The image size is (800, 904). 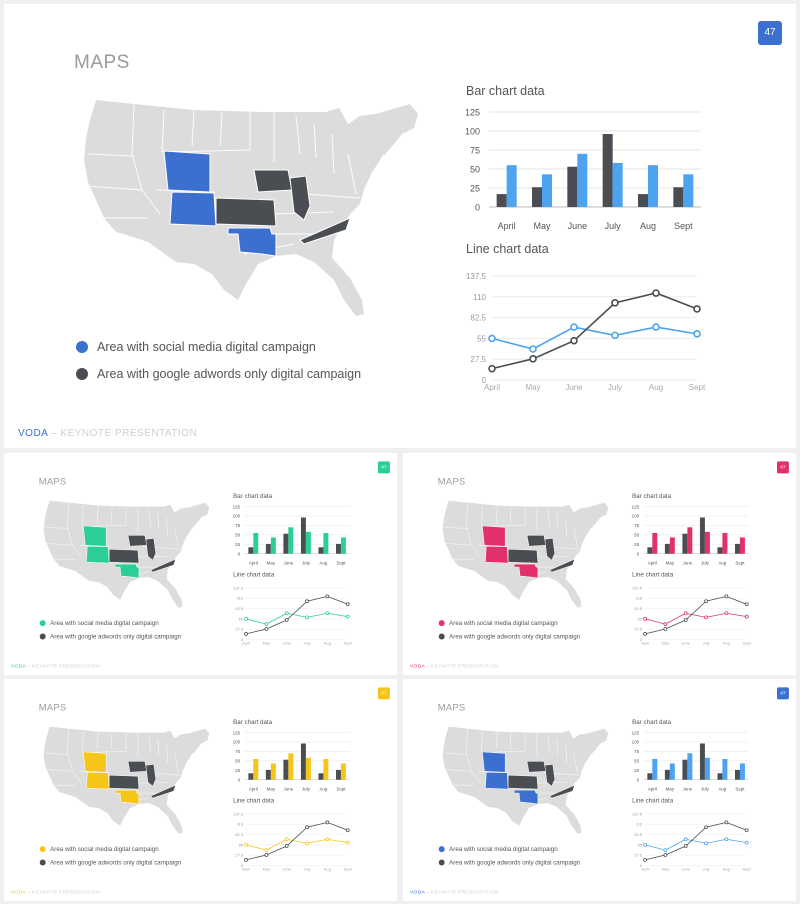 What do you see at coordinates (253, 789) in the screenshot?
I see `bar-x-tick-label: April` at bounding box center [253, 789].